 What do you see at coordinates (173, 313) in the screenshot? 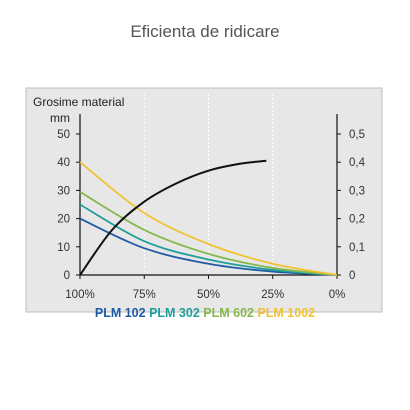
I see `legend-entry-plm-302: PLM 302` at bounding box center [173, 313].